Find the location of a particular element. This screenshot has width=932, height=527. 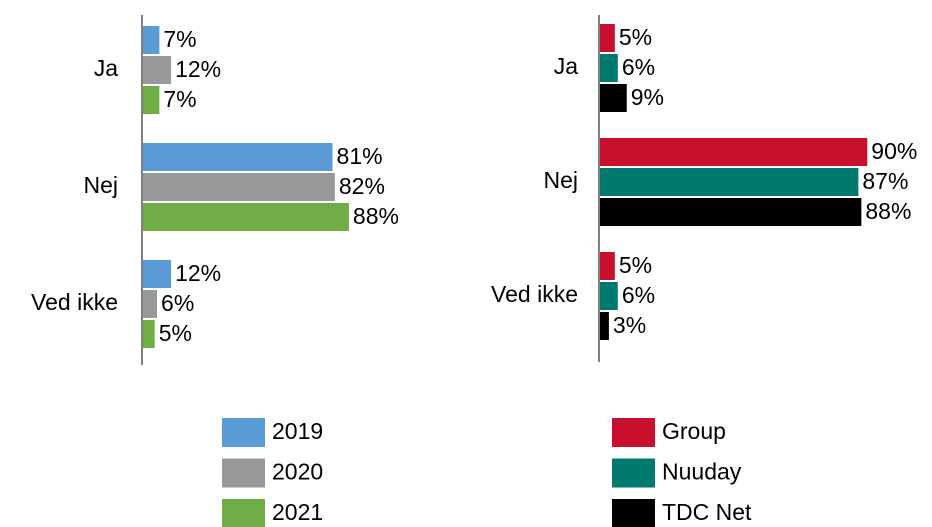

value-label: 90% is located at coordinates (894, 151).